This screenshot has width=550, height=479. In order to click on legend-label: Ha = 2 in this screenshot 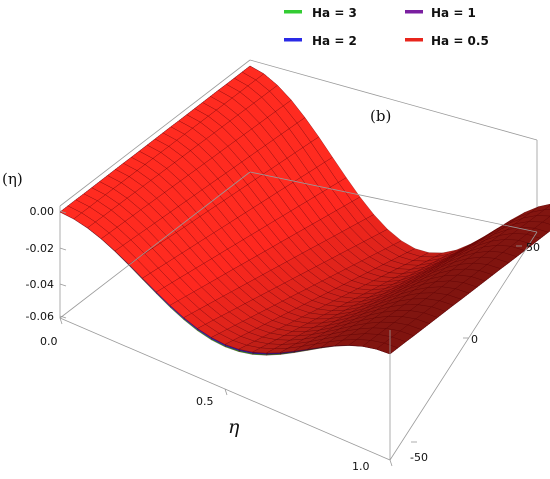, I will do `click(334, 41)`.